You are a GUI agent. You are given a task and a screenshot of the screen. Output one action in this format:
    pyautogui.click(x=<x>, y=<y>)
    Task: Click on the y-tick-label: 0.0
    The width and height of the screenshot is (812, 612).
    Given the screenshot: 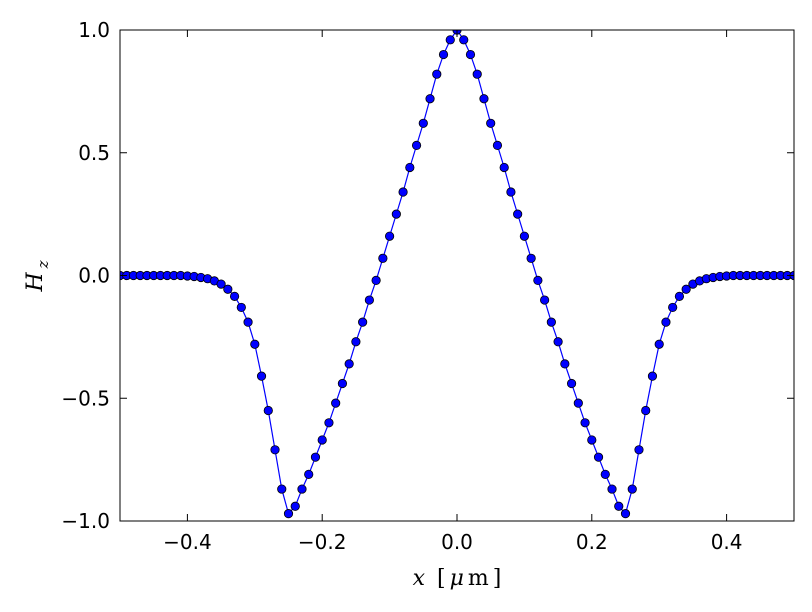 What is the action you would take?
    pyautogui.click(x=94, y=276)
    